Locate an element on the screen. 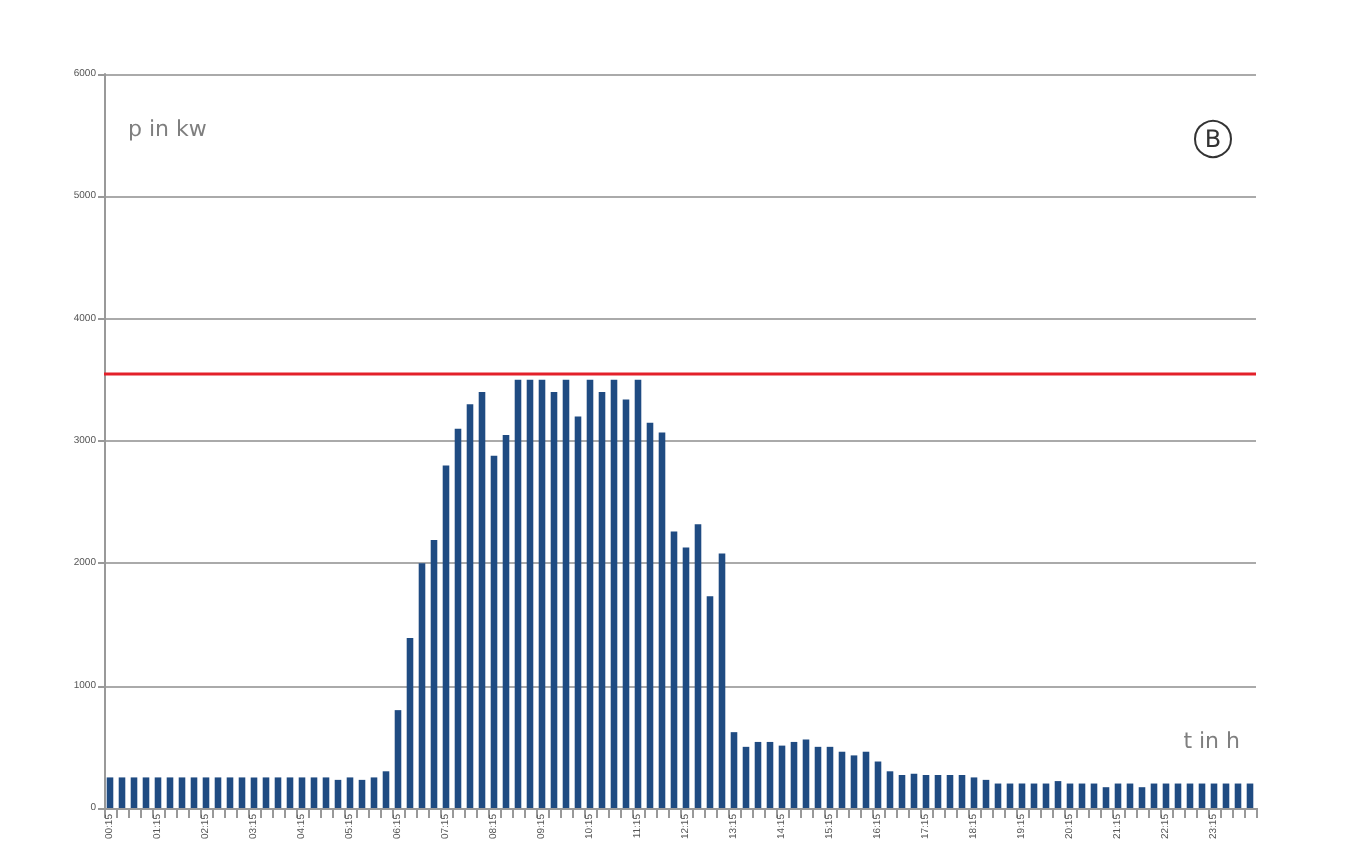  x-axis-title: t in h is located at coordinates (1212, 741).